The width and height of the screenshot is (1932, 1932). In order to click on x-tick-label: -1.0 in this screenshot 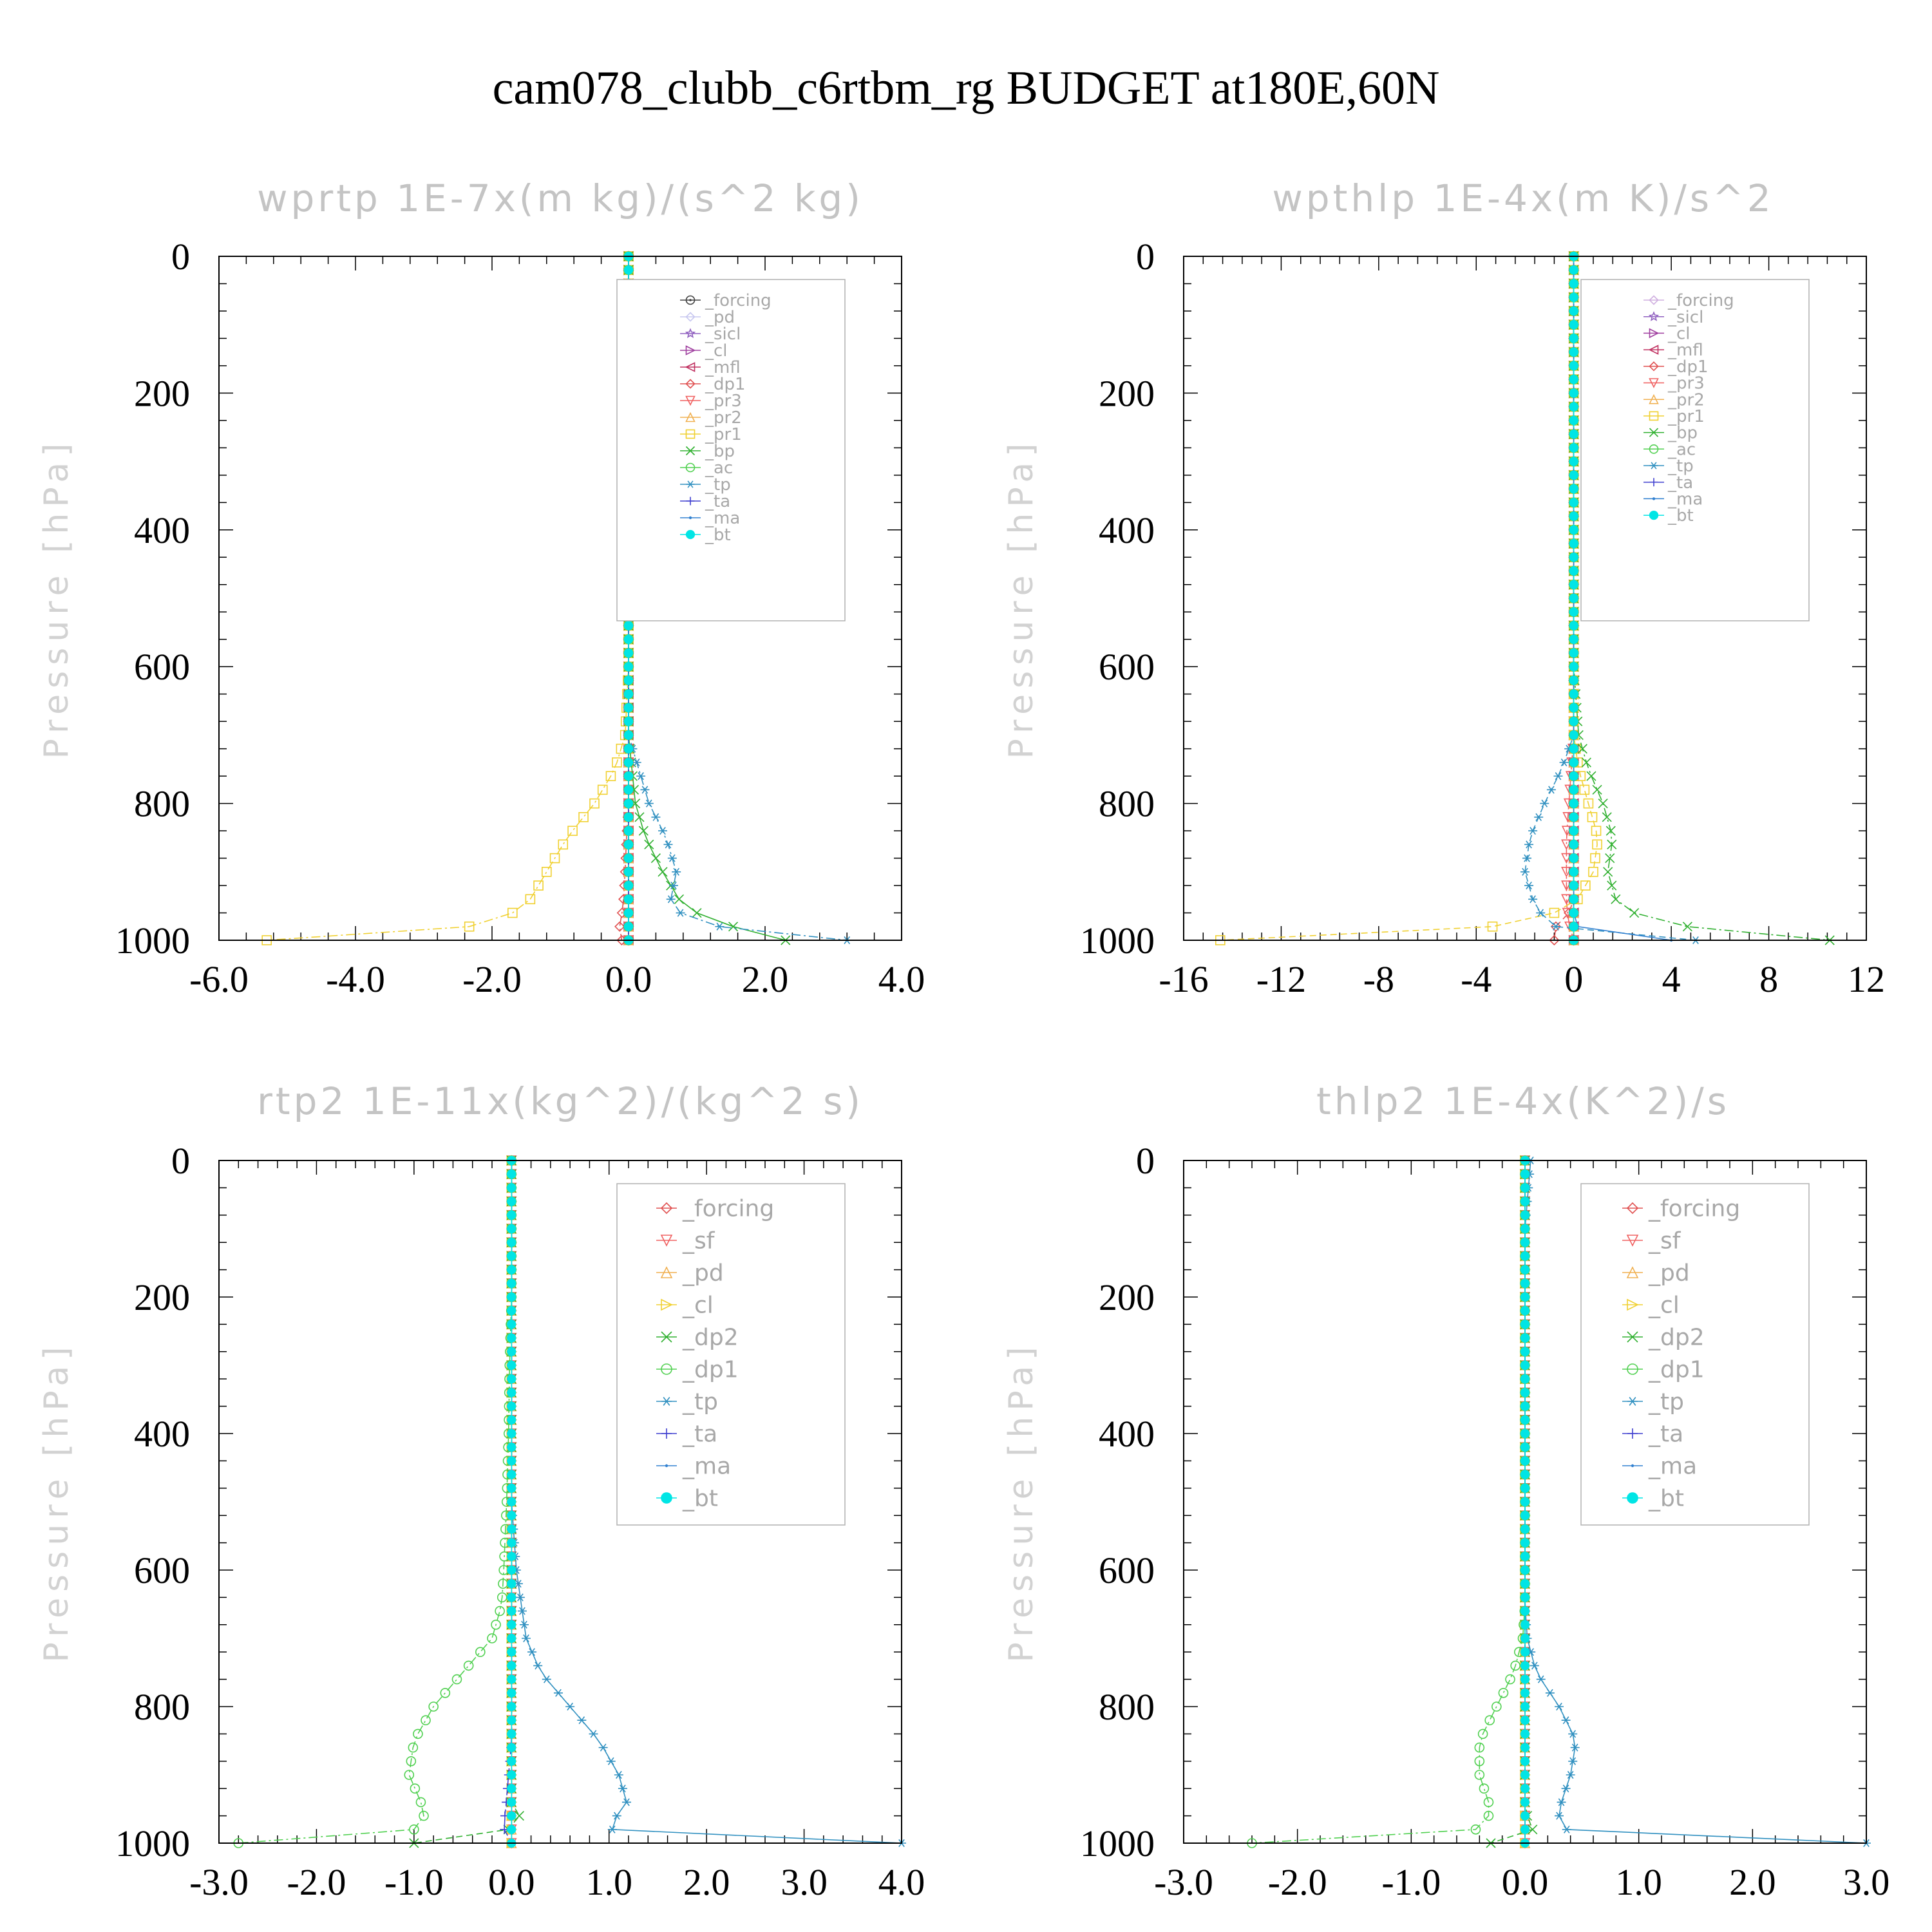, I will do `click(414, 1882)`.